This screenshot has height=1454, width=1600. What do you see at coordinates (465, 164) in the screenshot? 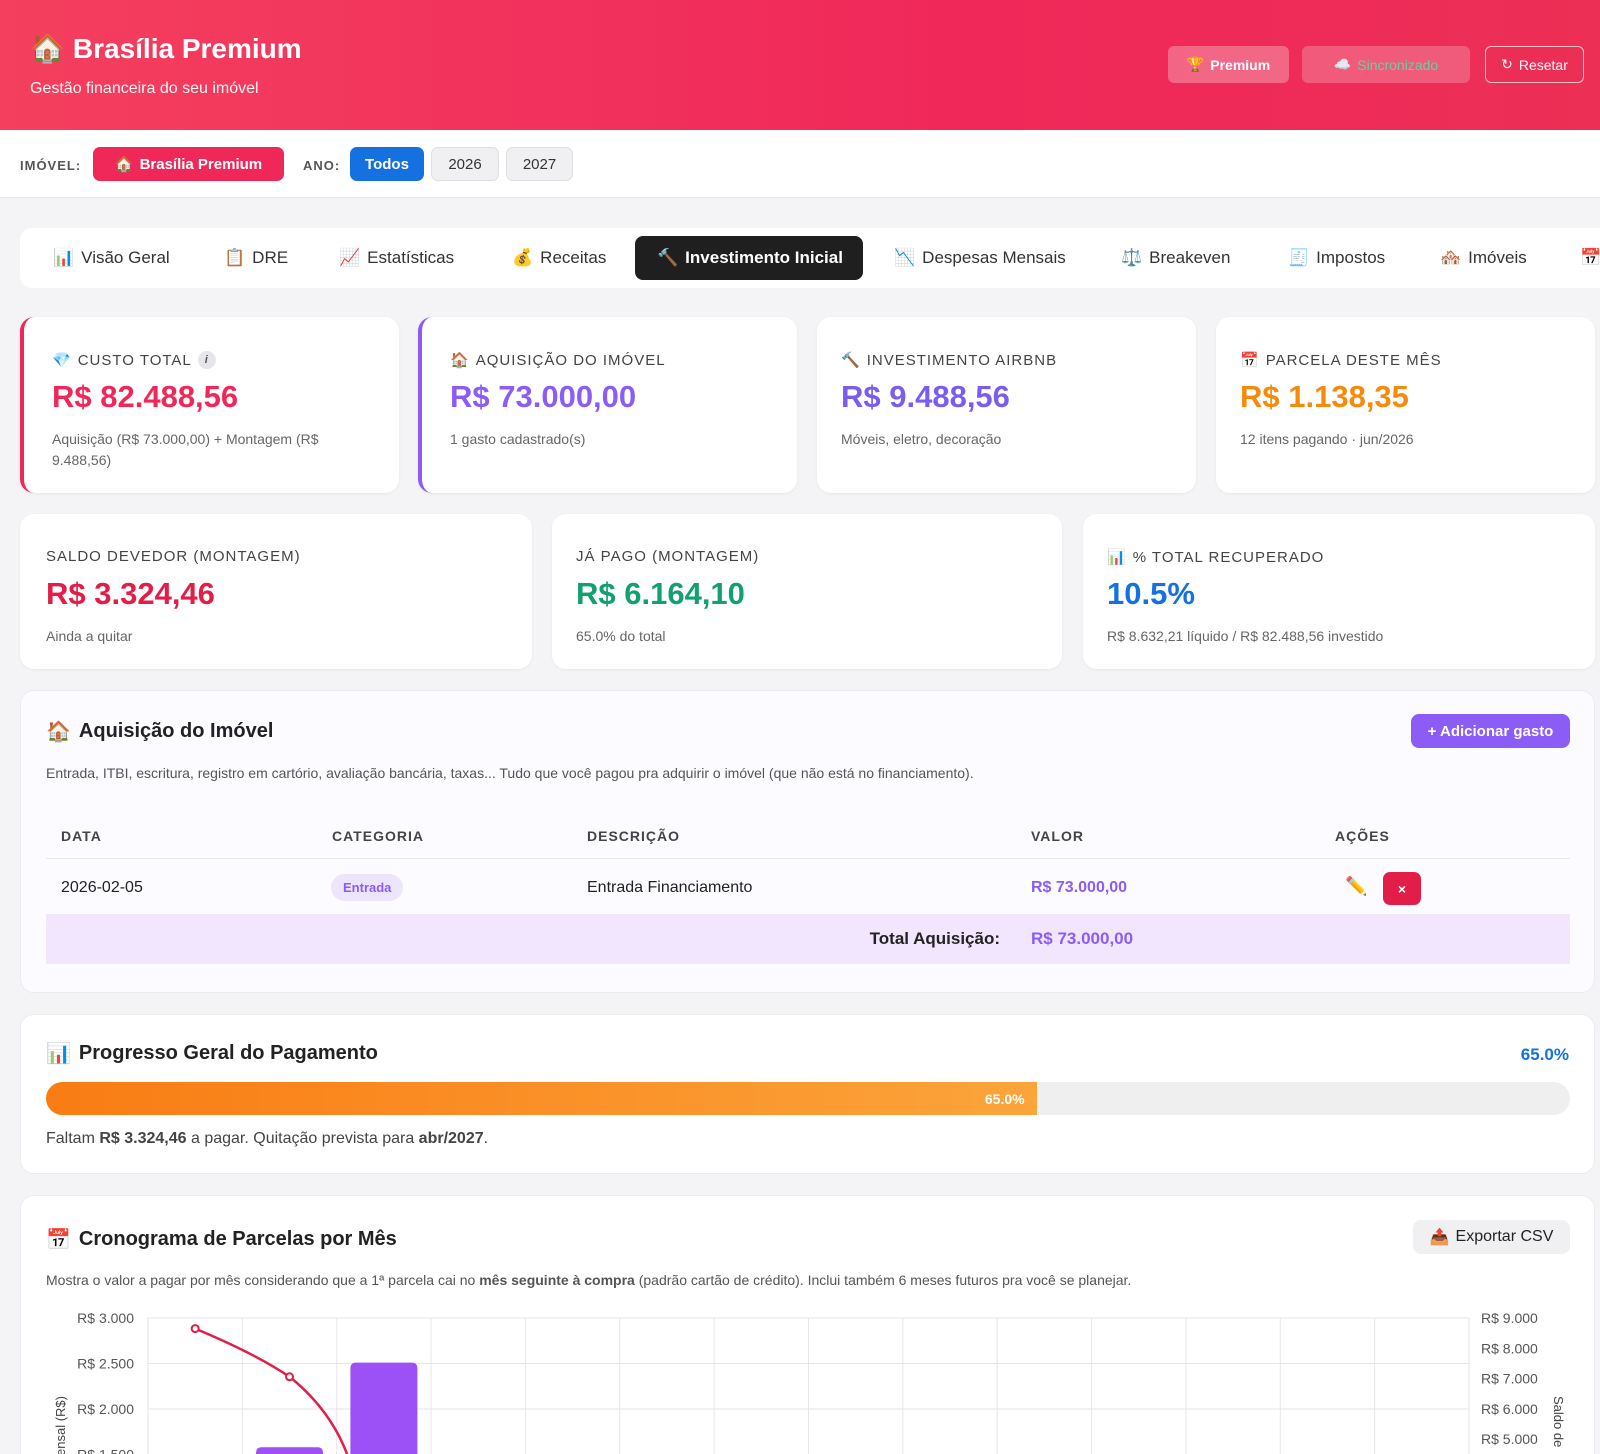
I see `year-chip-2026: 2026` at bounding box center [465, 164].